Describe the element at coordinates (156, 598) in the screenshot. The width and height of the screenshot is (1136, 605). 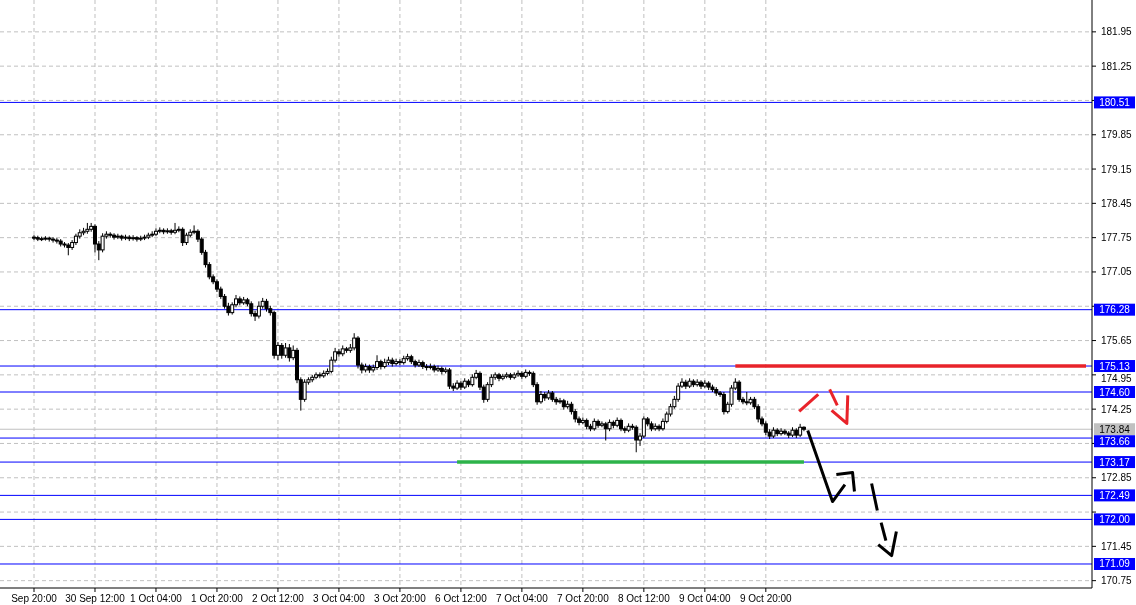
I see `x-tick-label: 1 Oct 04:00` at that location.